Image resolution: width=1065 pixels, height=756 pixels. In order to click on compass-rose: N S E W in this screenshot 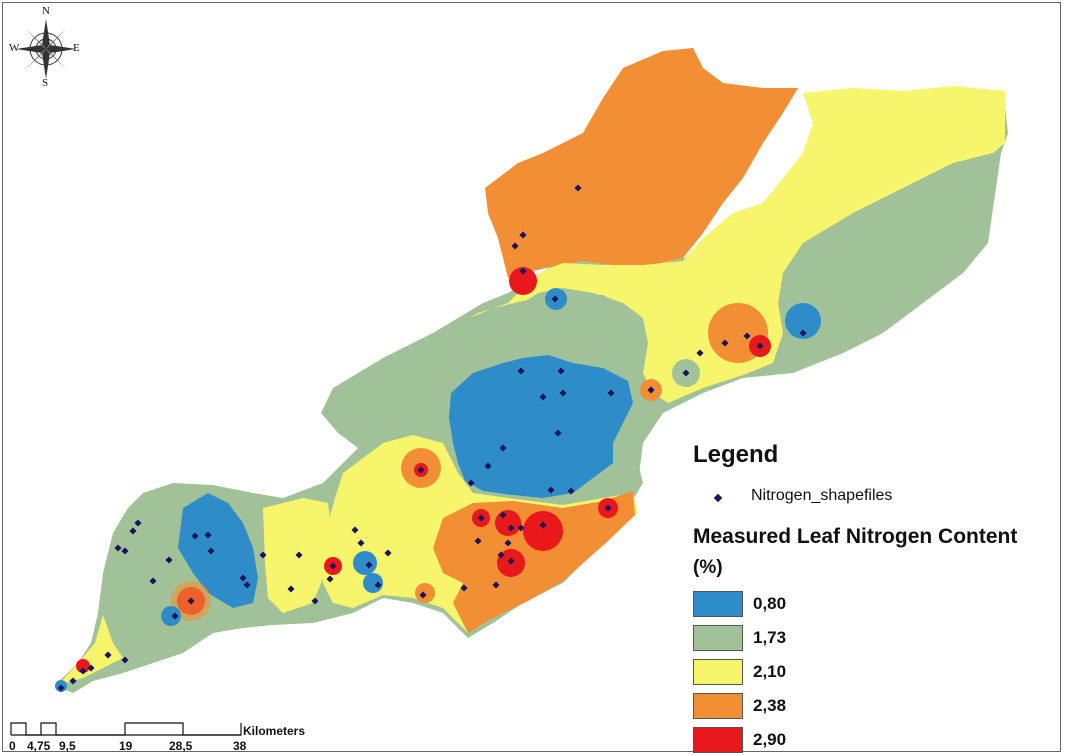, I will do `click(45, 47)`.